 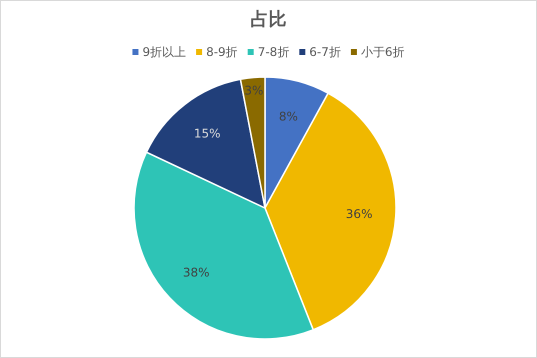 What do you see at coordinates (268, 19) in the screenshot?
I see `chart-title: 占比` at bounding box center [268, 19].